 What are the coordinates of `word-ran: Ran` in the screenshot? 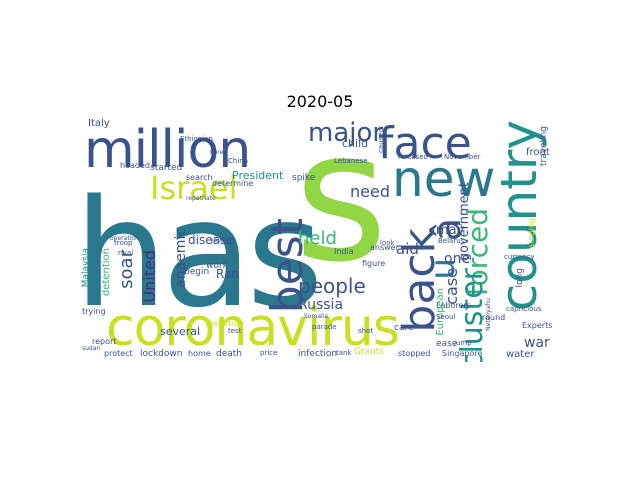 It's located at (228, 274).